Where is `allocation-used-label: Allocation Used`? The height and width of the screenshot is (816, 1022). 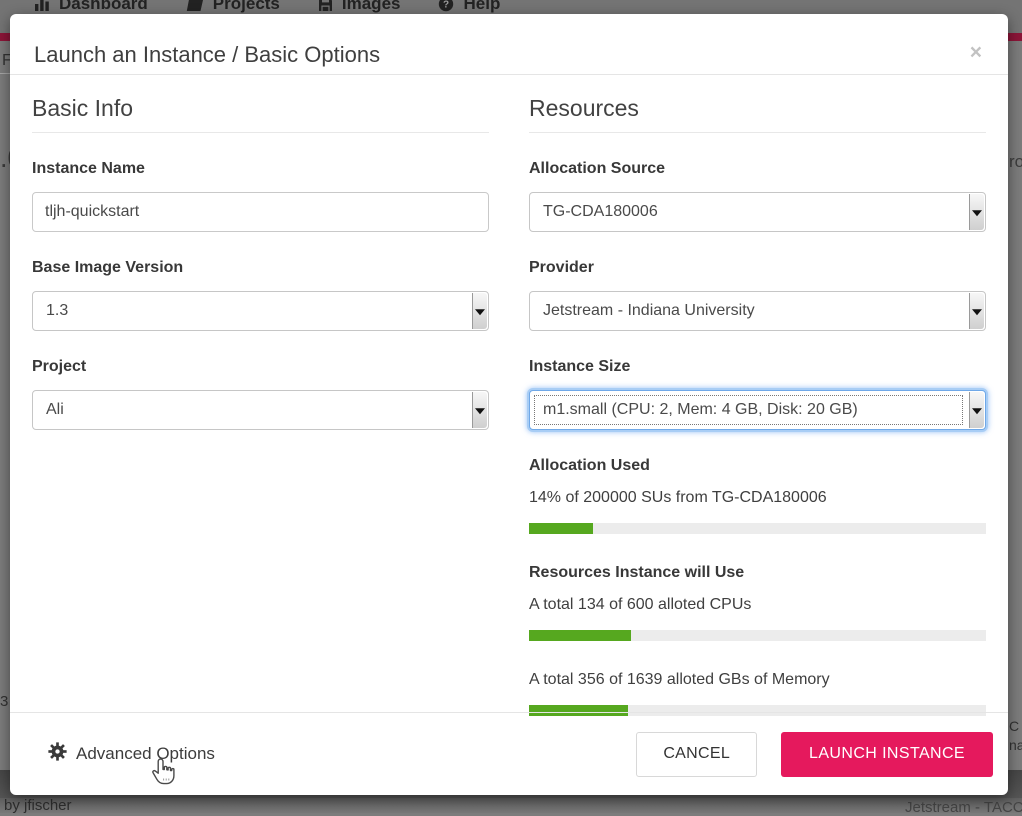
allocation-used-label: Allocation Used is located at coordinates (589, 465).